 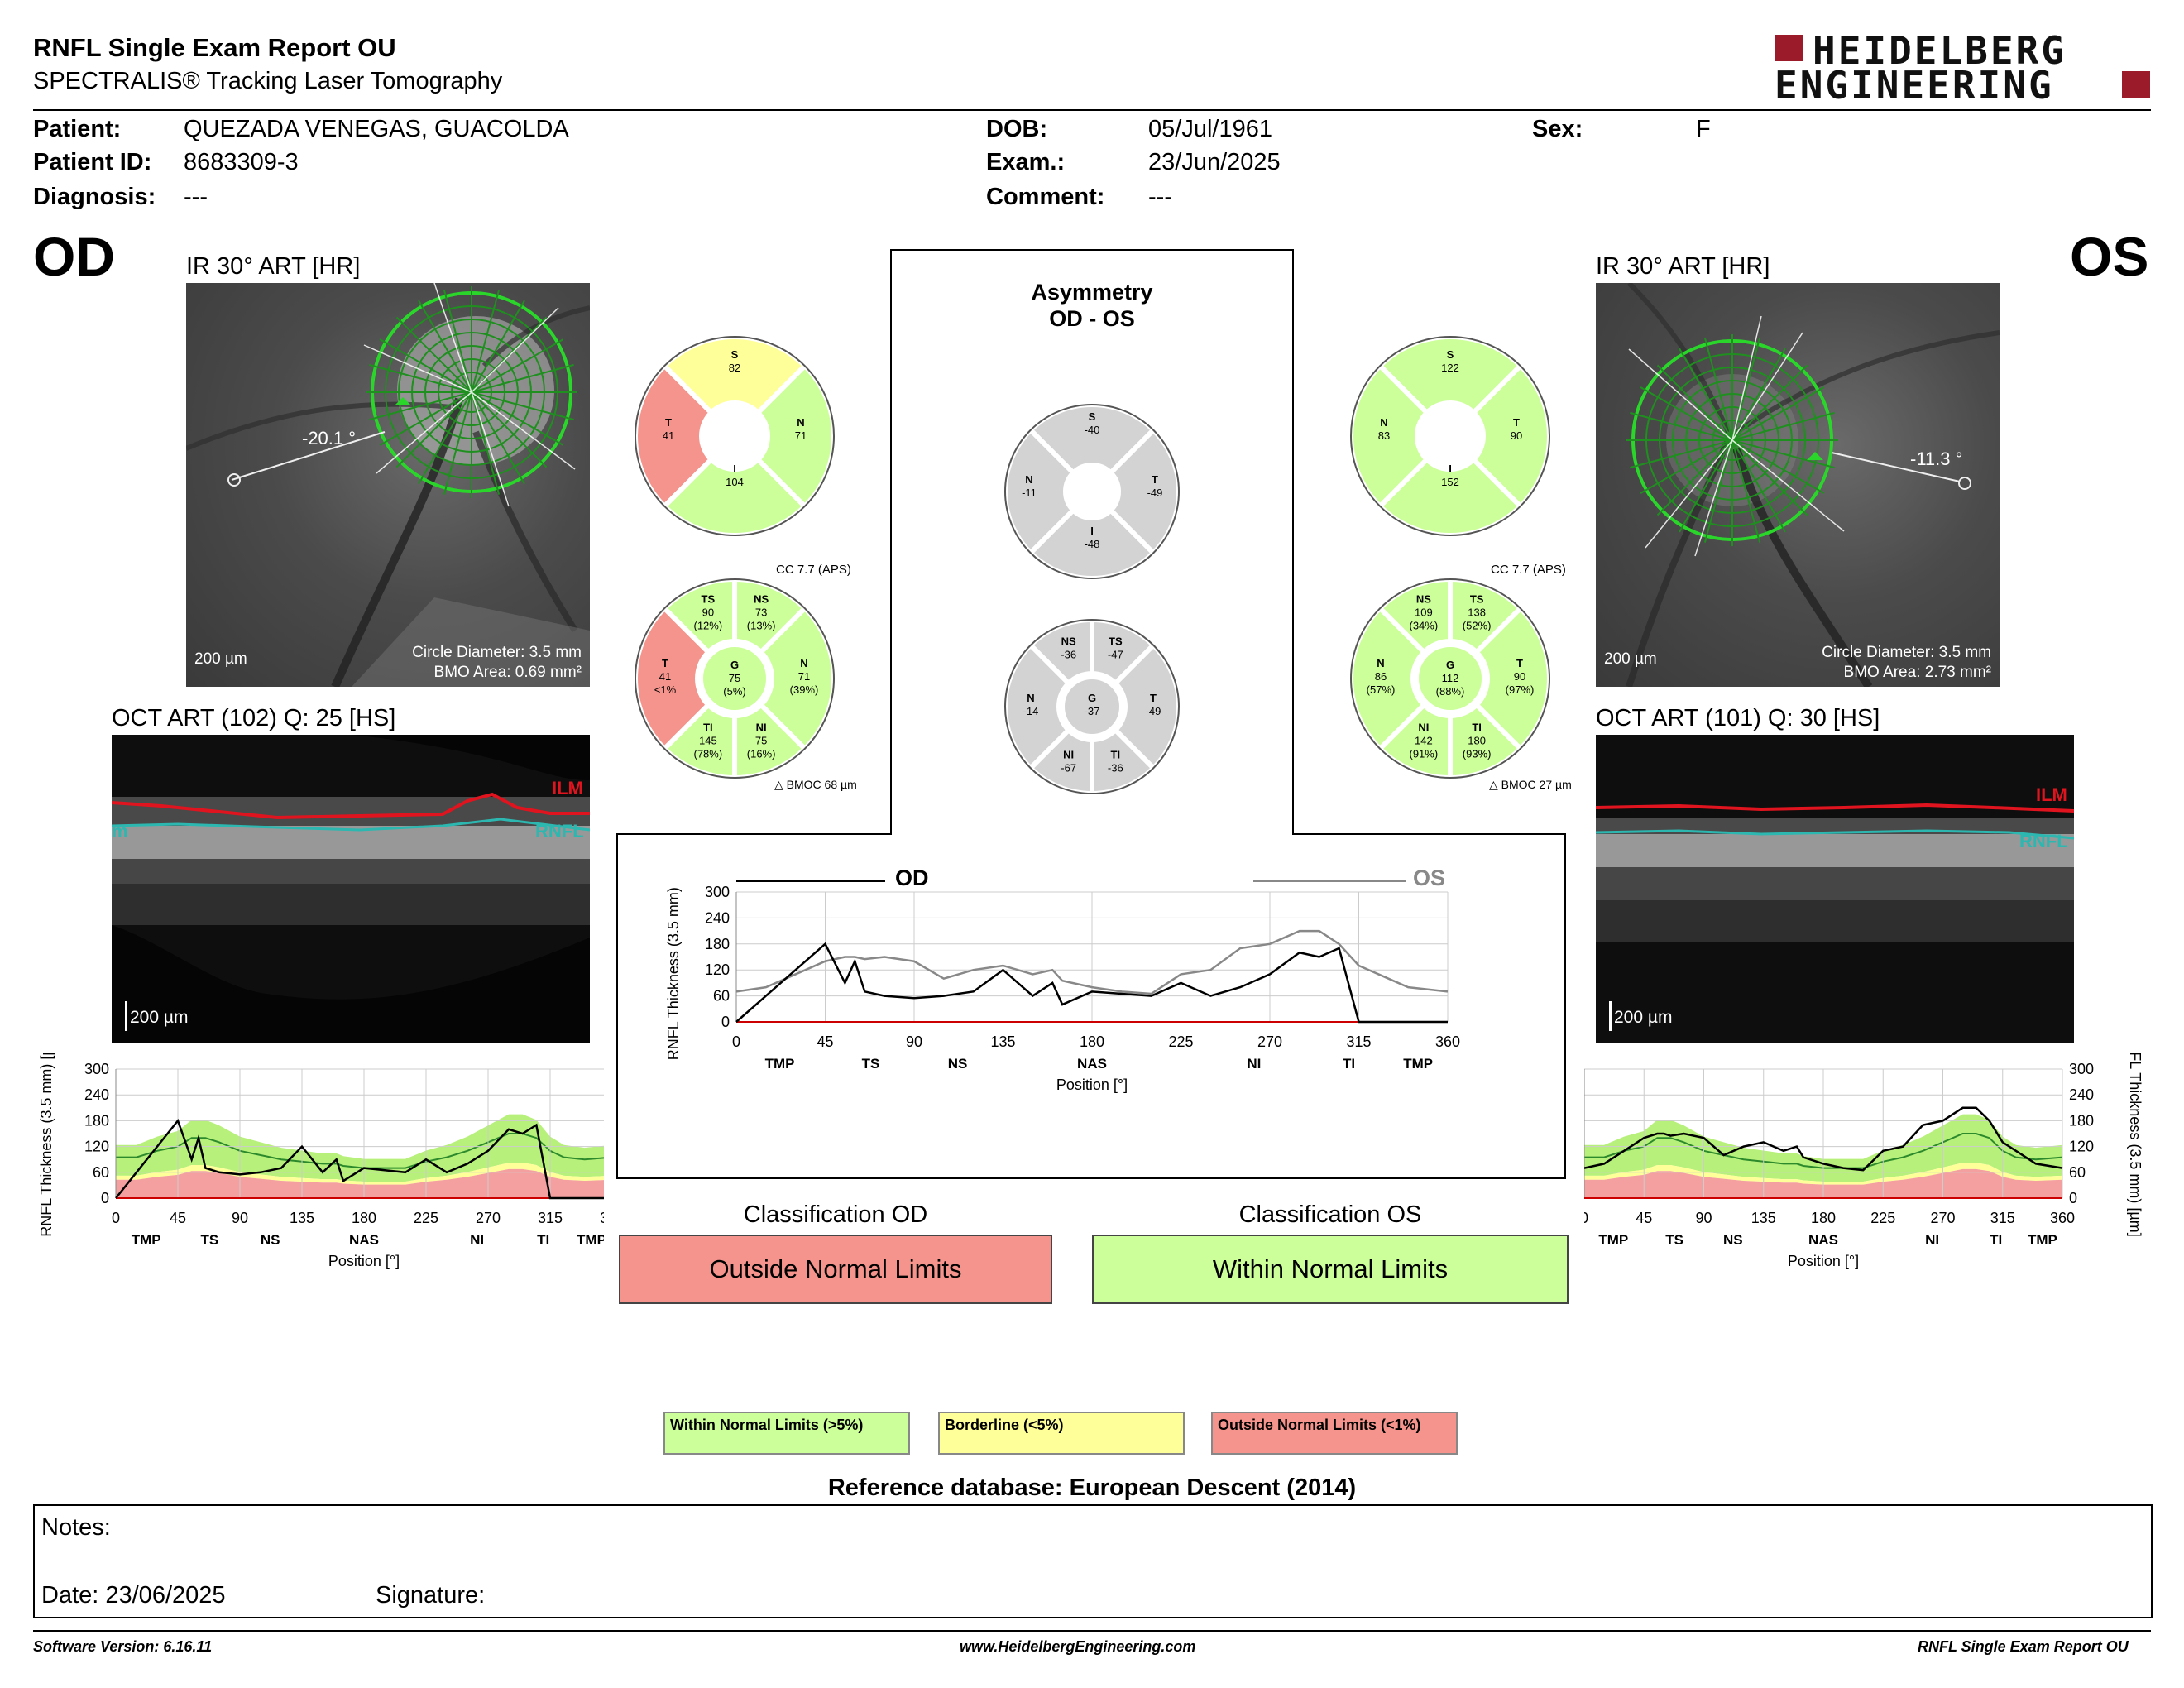 I want to click on od-ir-title: IR 30° ART [HR], so click(x=273, y=266).